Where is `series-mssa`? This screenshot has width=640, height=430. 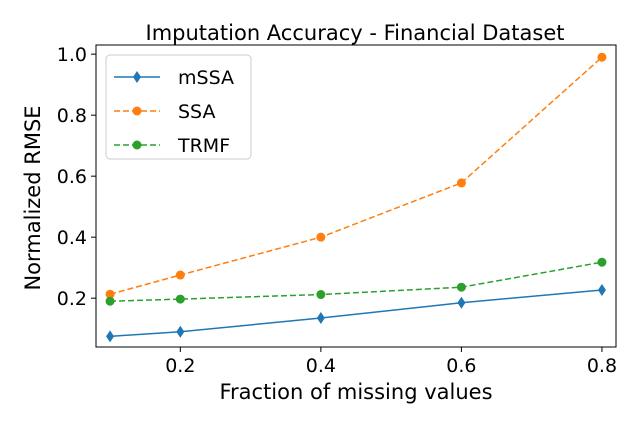 series-mssa is located at coordinates (356, 313).